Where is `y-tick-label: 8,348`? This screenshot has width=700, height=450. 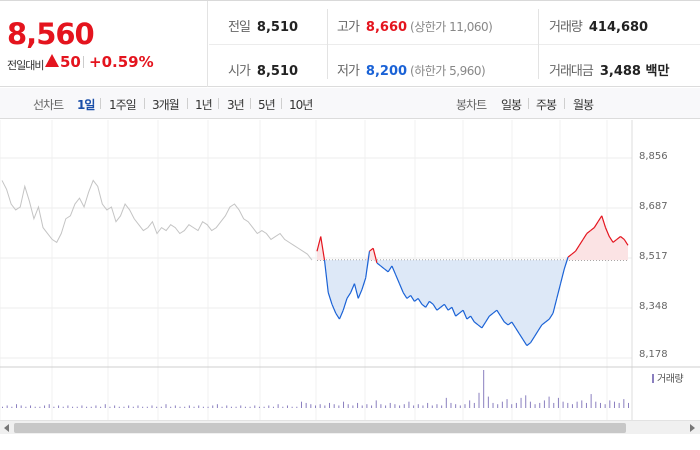 y-tick-label: 8,348 is located at coordinates (653, 306).